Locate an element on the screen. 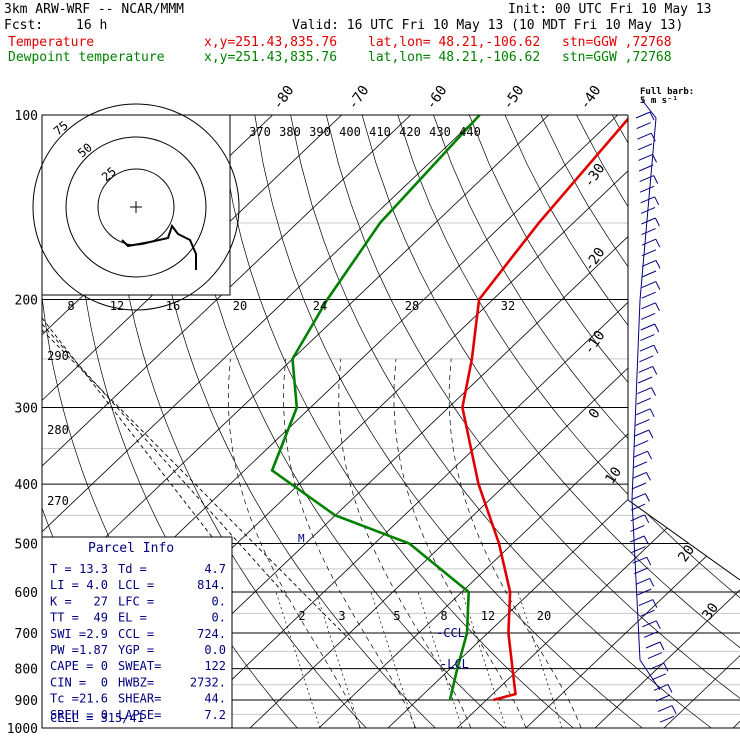 The image size is (740, 740). parcel-cell-value: CELL = 315/41 is located at coordinates (97, 718).